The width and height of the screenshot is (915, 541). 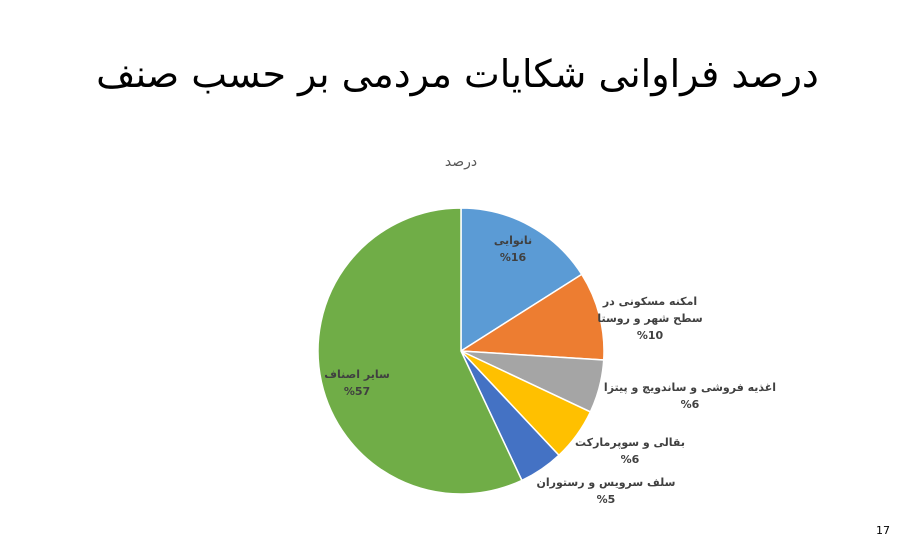 I want to click on slice-category-label: اغذیه فروشی و ساندویچ و پیتزا, so click(x=690, y=387).